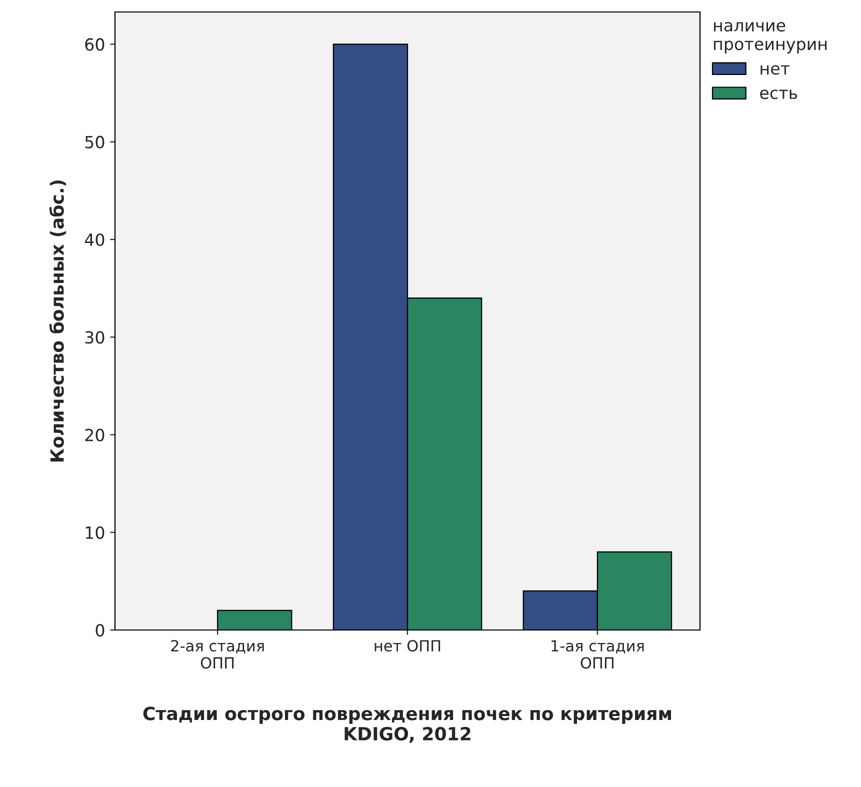  Describe the element at coordinates (775, 70) in the screenshot. I see `legend-label: нет` at that location.